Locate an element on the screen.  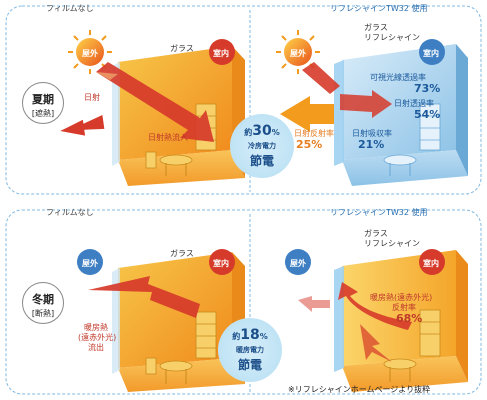
summer-right-film-label: リフレシャイン is located at coordinates (392, 37).